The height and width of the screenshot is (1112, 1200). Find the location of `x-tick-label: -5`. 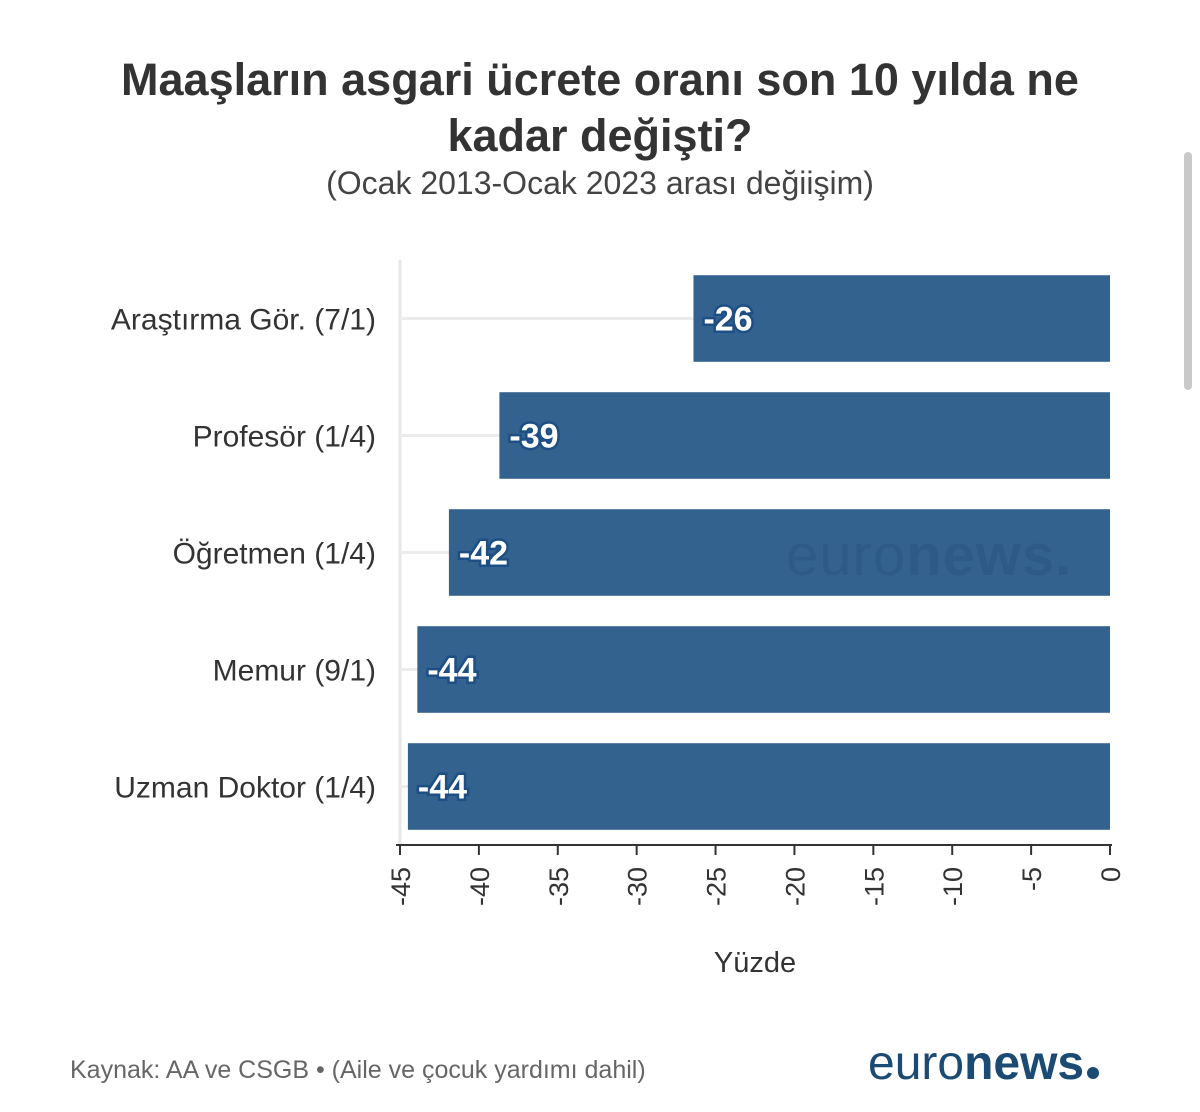

x-tick-label: -5 is located at coordinates (1032, 879).